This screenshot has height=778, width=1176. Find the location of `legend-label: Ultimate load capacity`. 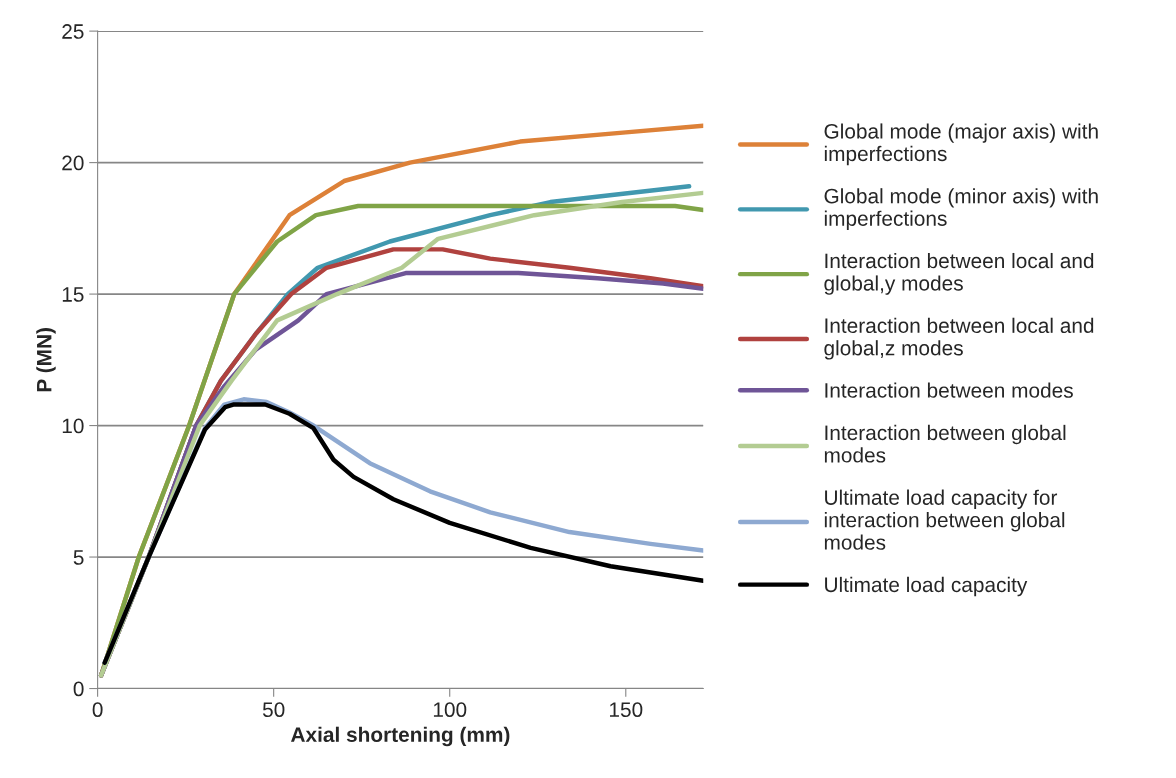

legend-label: Ultimate load capacity is located at coordinates (926, 586).